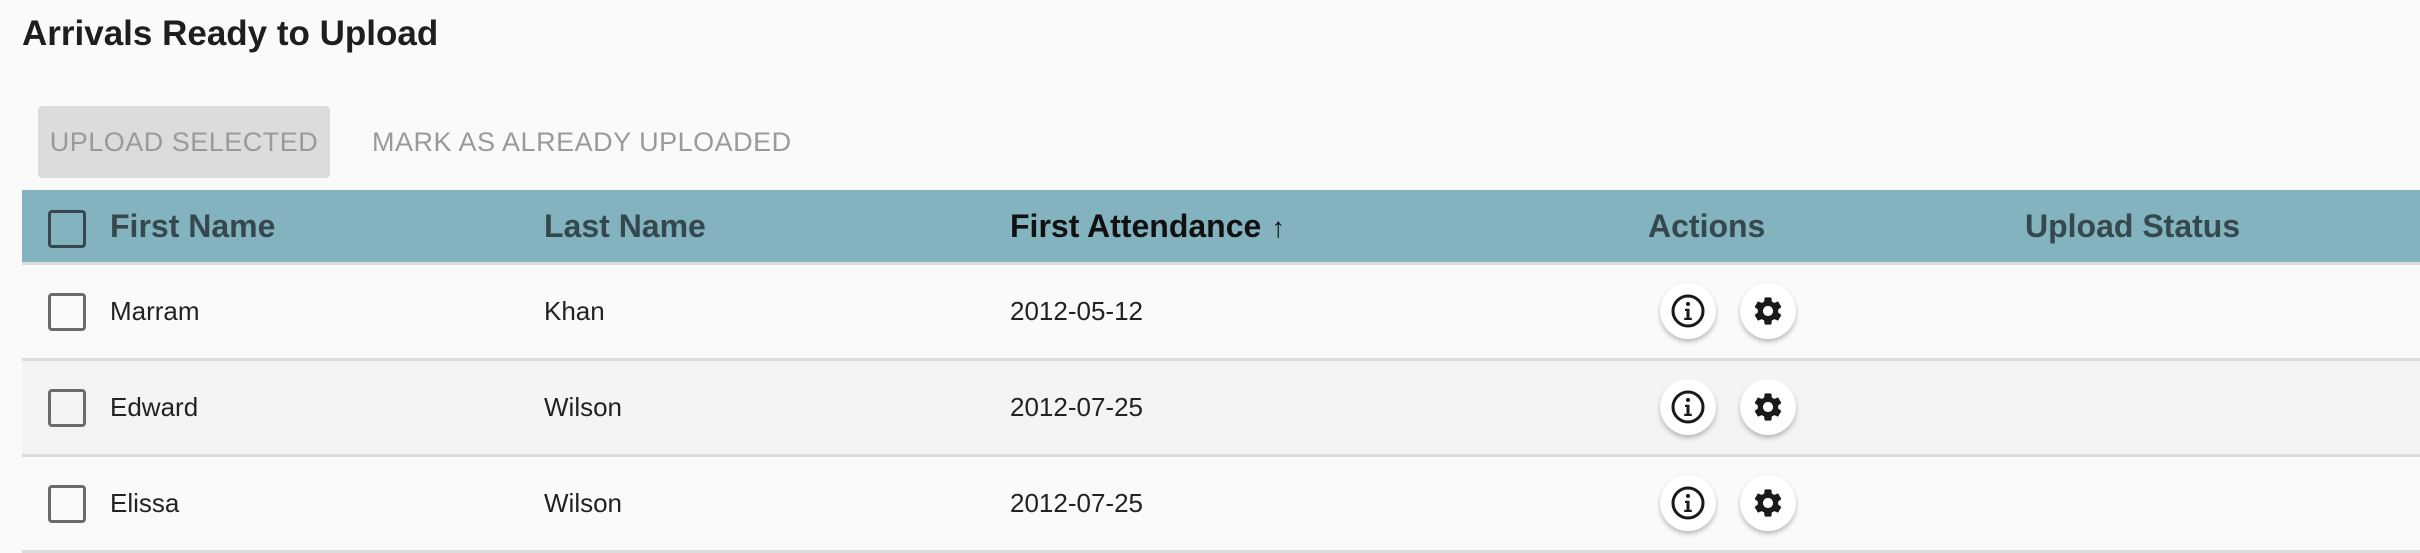  I want to click on header-first-attendance: First Attendance ↑, so click(1147, 227).